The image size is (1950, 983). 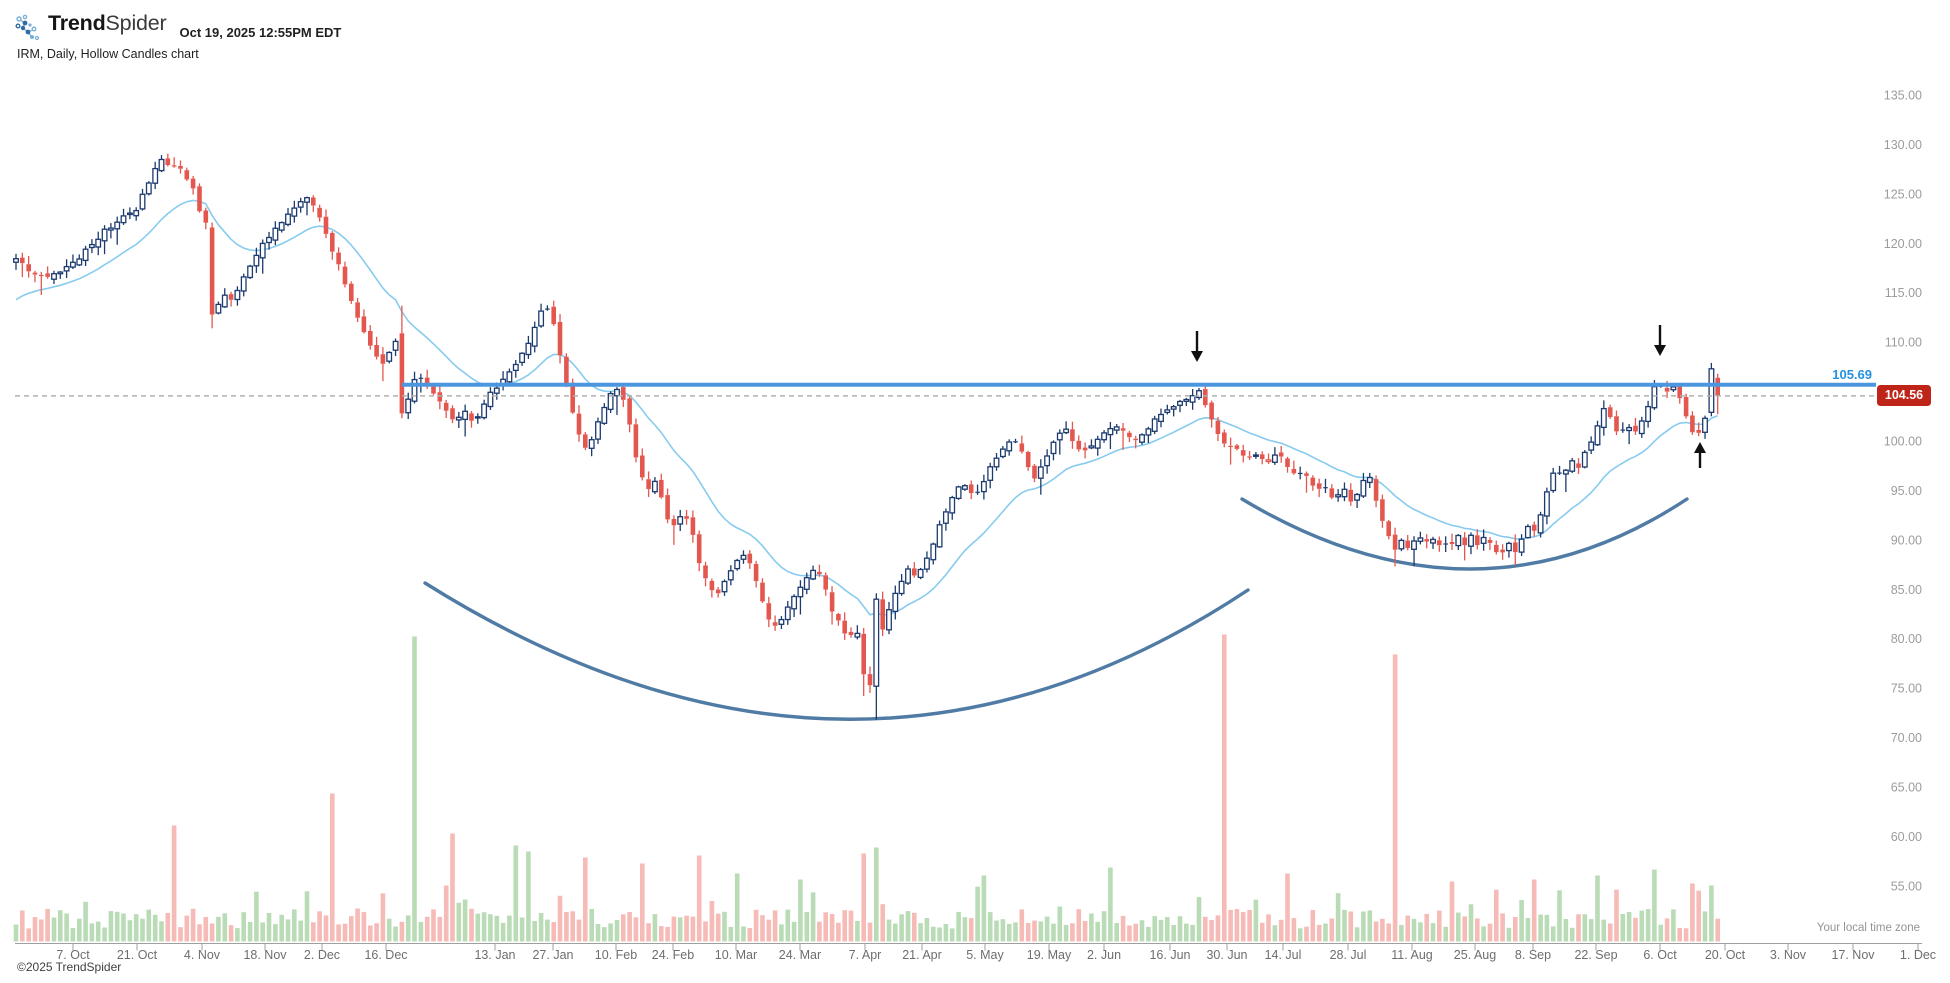 What do you see at coordinates (202, 955) in the screenshot?
I see `x-axis-label: 4. Nov` at bounding box center [202, 955].